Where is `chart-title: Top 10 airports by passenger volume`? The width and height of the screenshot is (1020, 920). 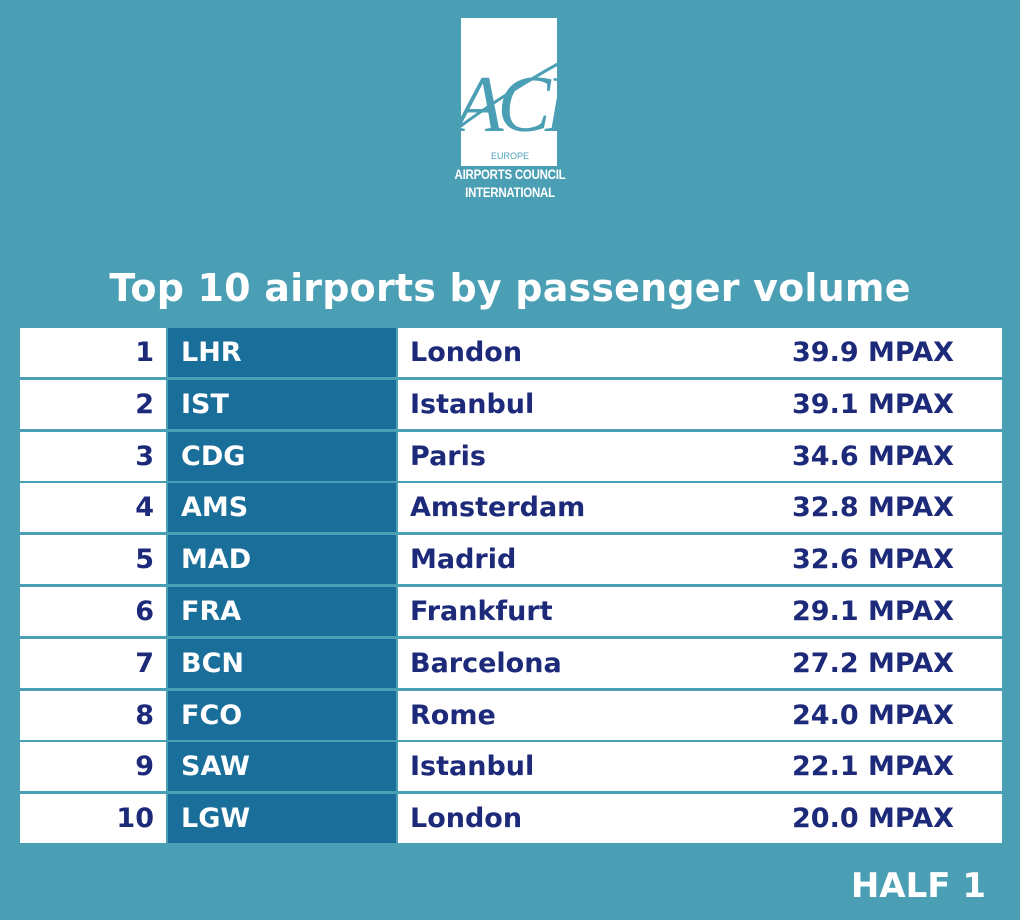
chart-title: Top 10 airports by passenger volume is located at coordinates (510, 288).